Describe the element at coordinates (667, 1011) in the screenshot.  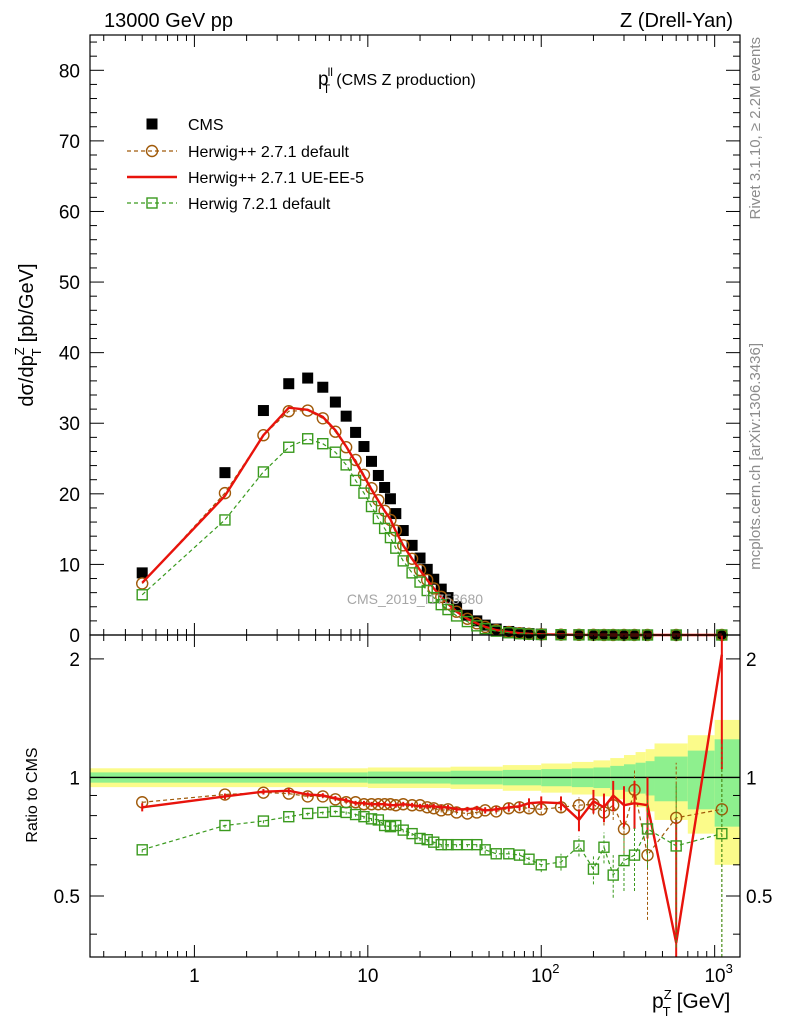
I see `x-label-sub: T` at that location.